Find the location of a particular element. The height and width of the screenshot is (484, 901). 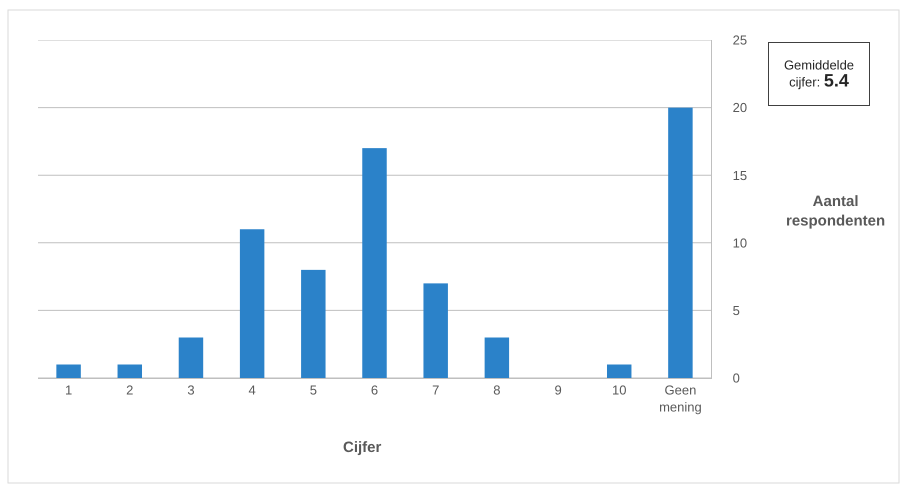

text: Gemiddelde cijfer: 5.4 is located at coordinates (819, 74).